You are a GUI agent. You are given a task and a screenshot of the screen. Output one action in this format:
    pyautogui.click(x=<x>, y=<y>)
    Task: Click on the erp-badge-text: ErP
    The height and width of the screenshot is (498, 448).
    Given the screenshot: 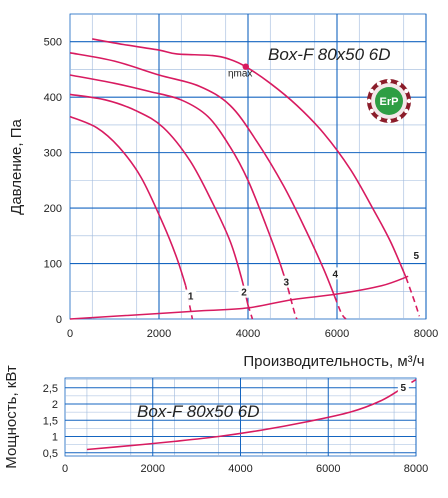 What is the action you would take?
    pyautogui.click(x=389, y=102)
    